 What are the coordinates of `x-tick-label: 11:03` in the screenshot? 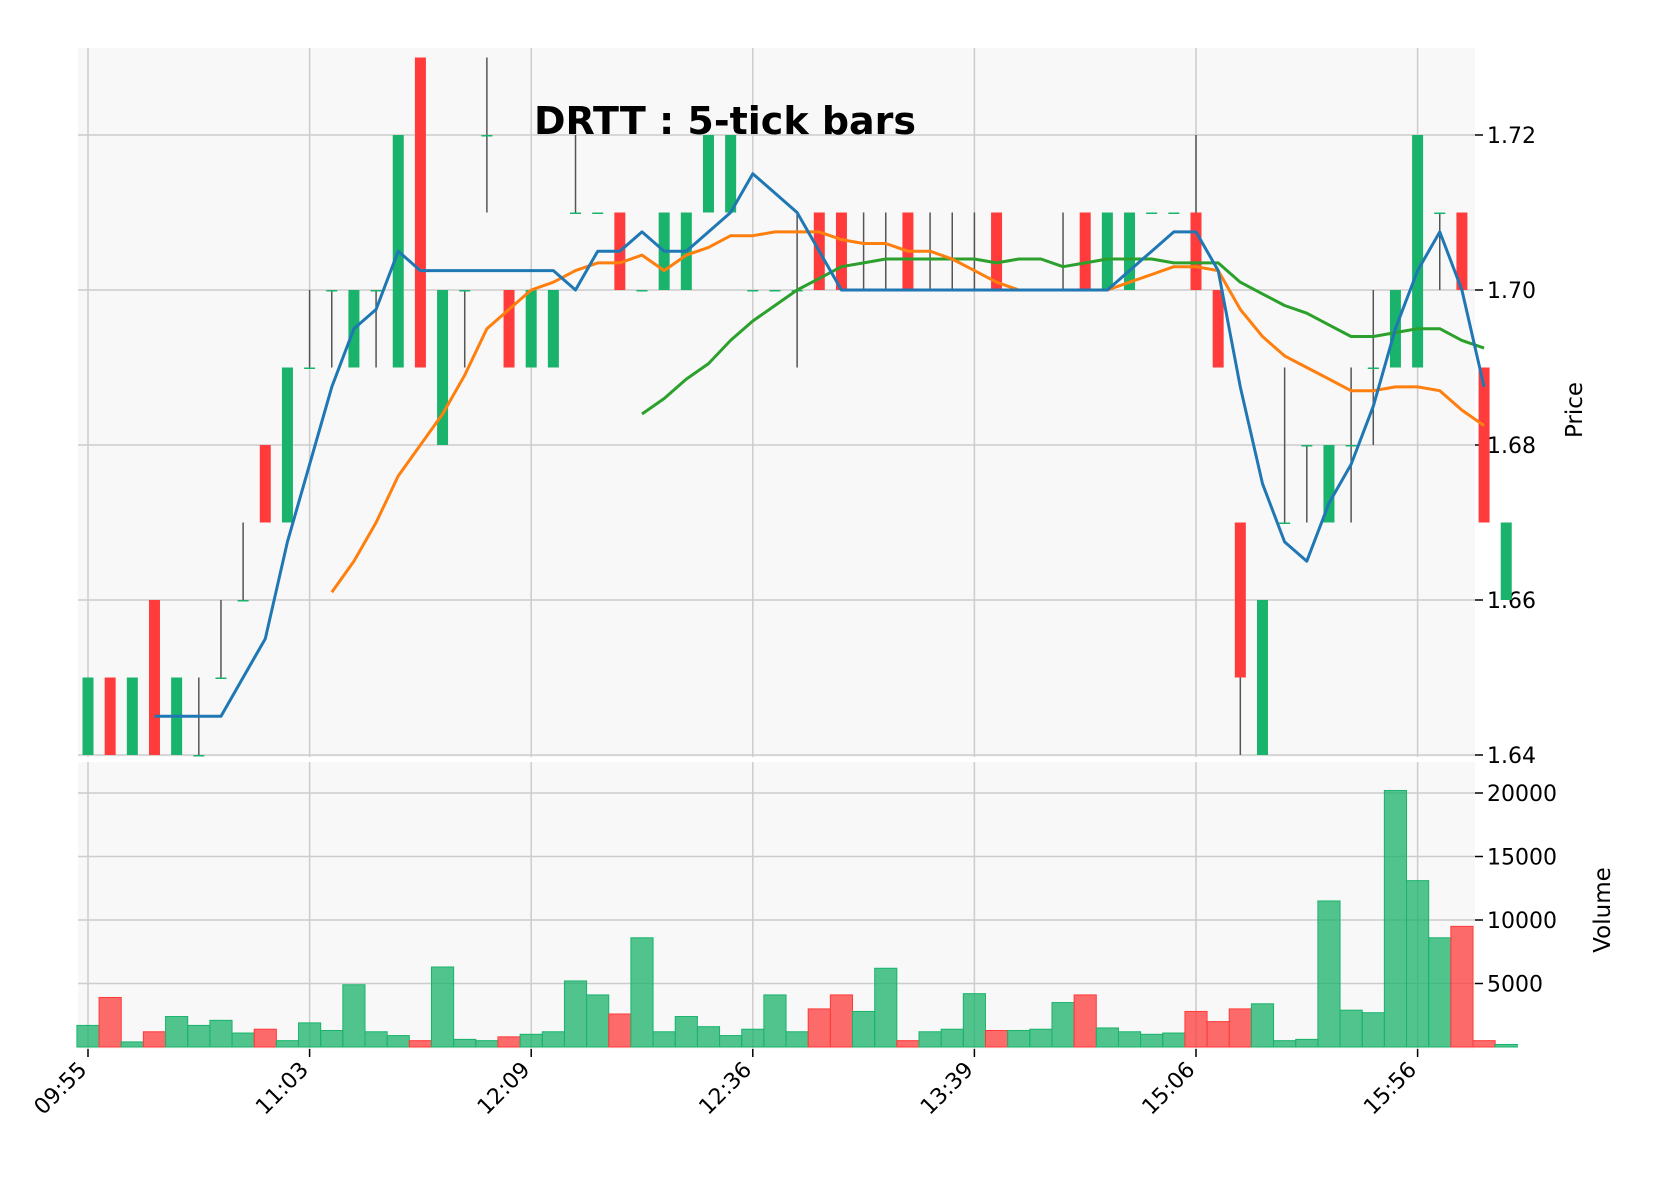 It's located at (282, 1089).